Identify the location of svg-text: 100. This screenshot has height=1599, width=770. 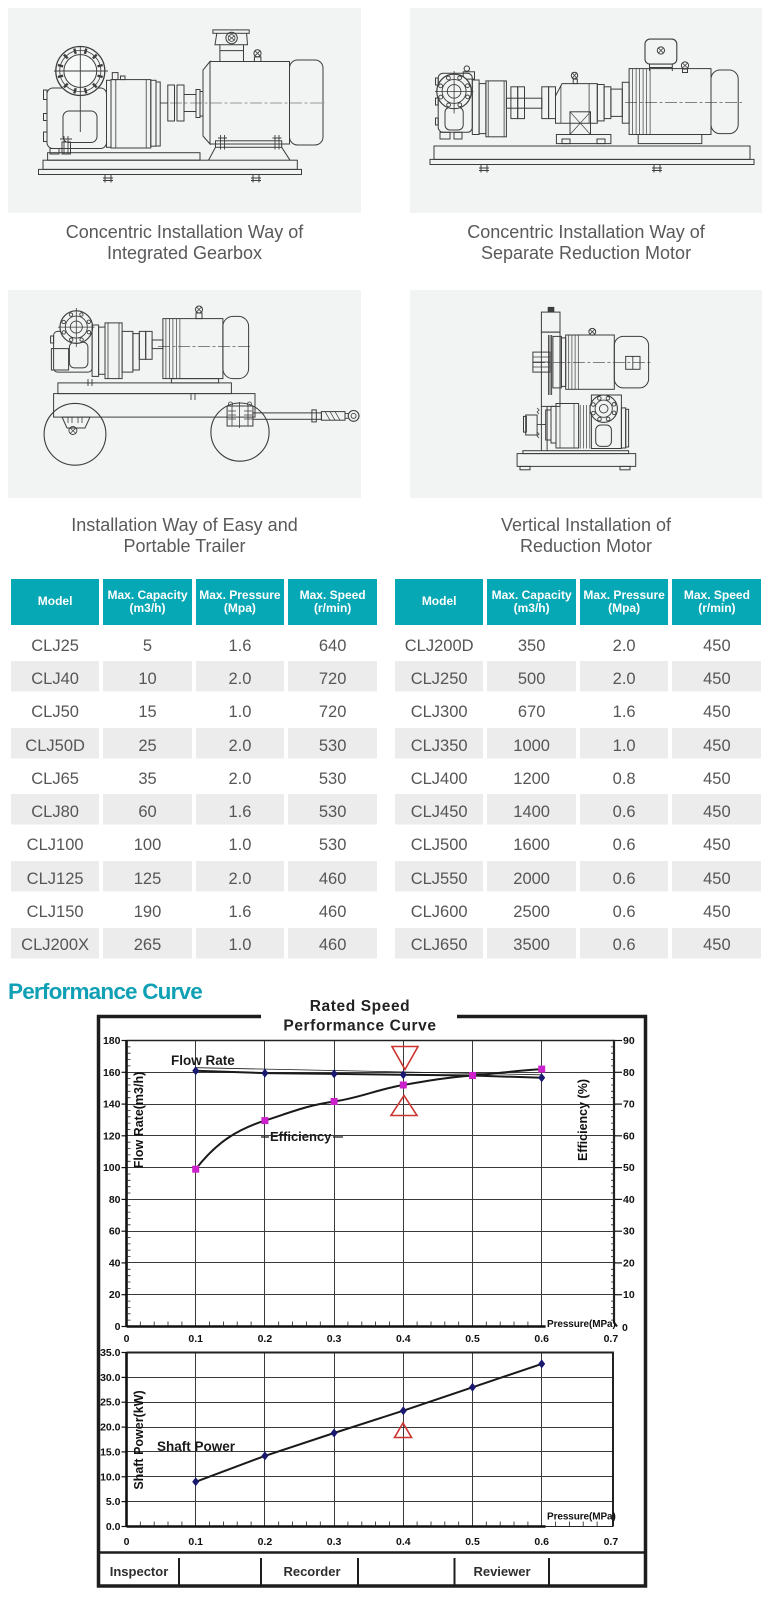
(112, 1168).